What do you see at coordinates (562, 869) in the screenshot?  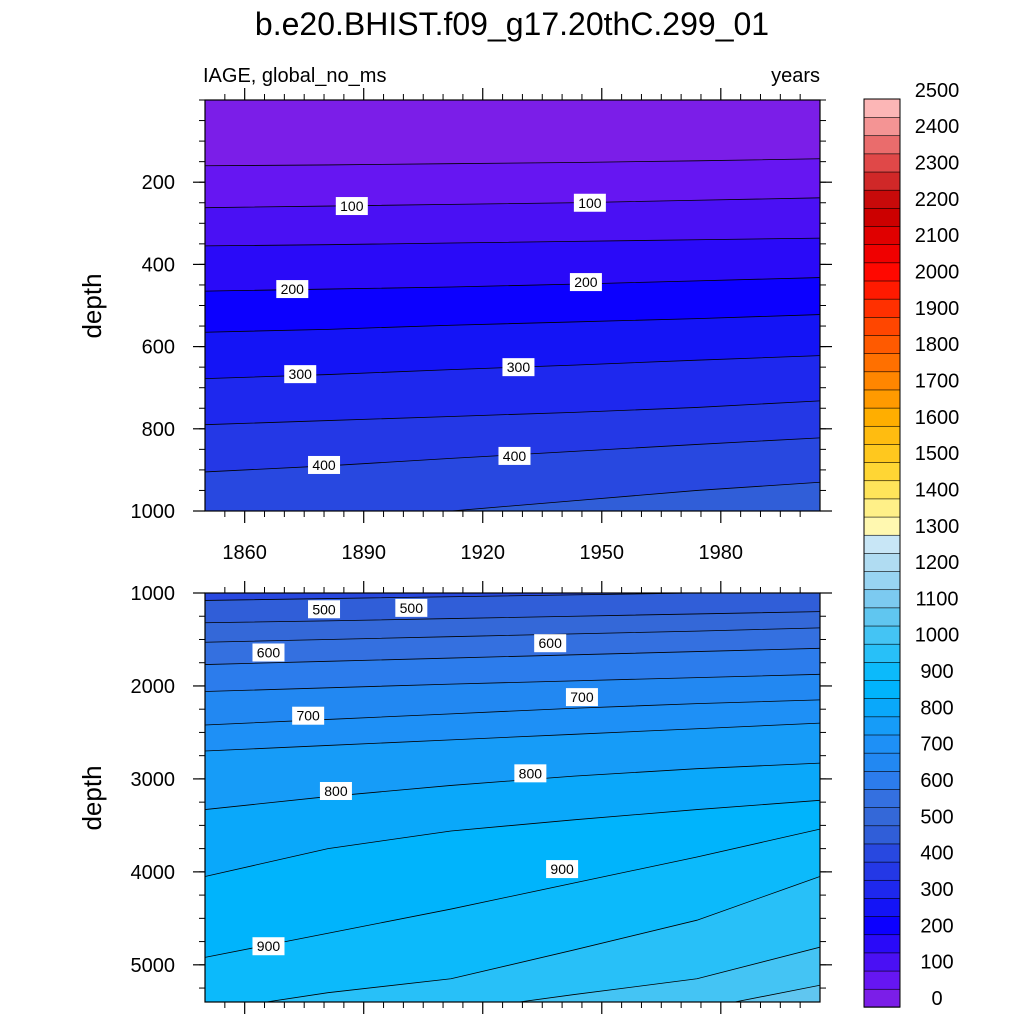 I see `contour-label: 900` at bounding box center [562, 869].